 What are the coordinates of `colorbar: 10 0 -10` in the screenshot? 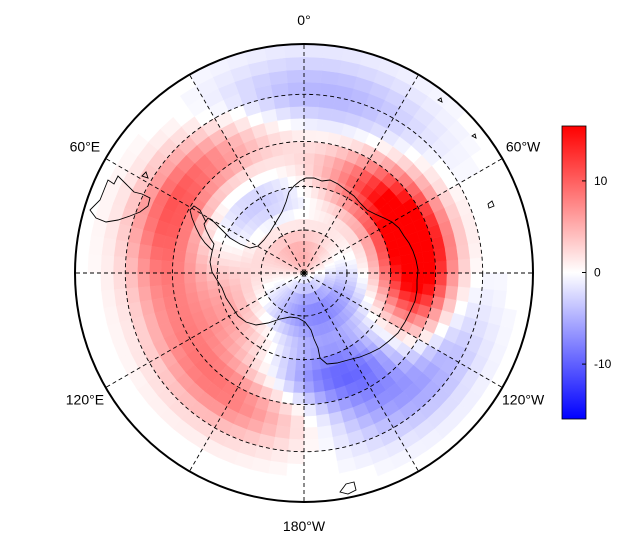 It's located at (586, 272).